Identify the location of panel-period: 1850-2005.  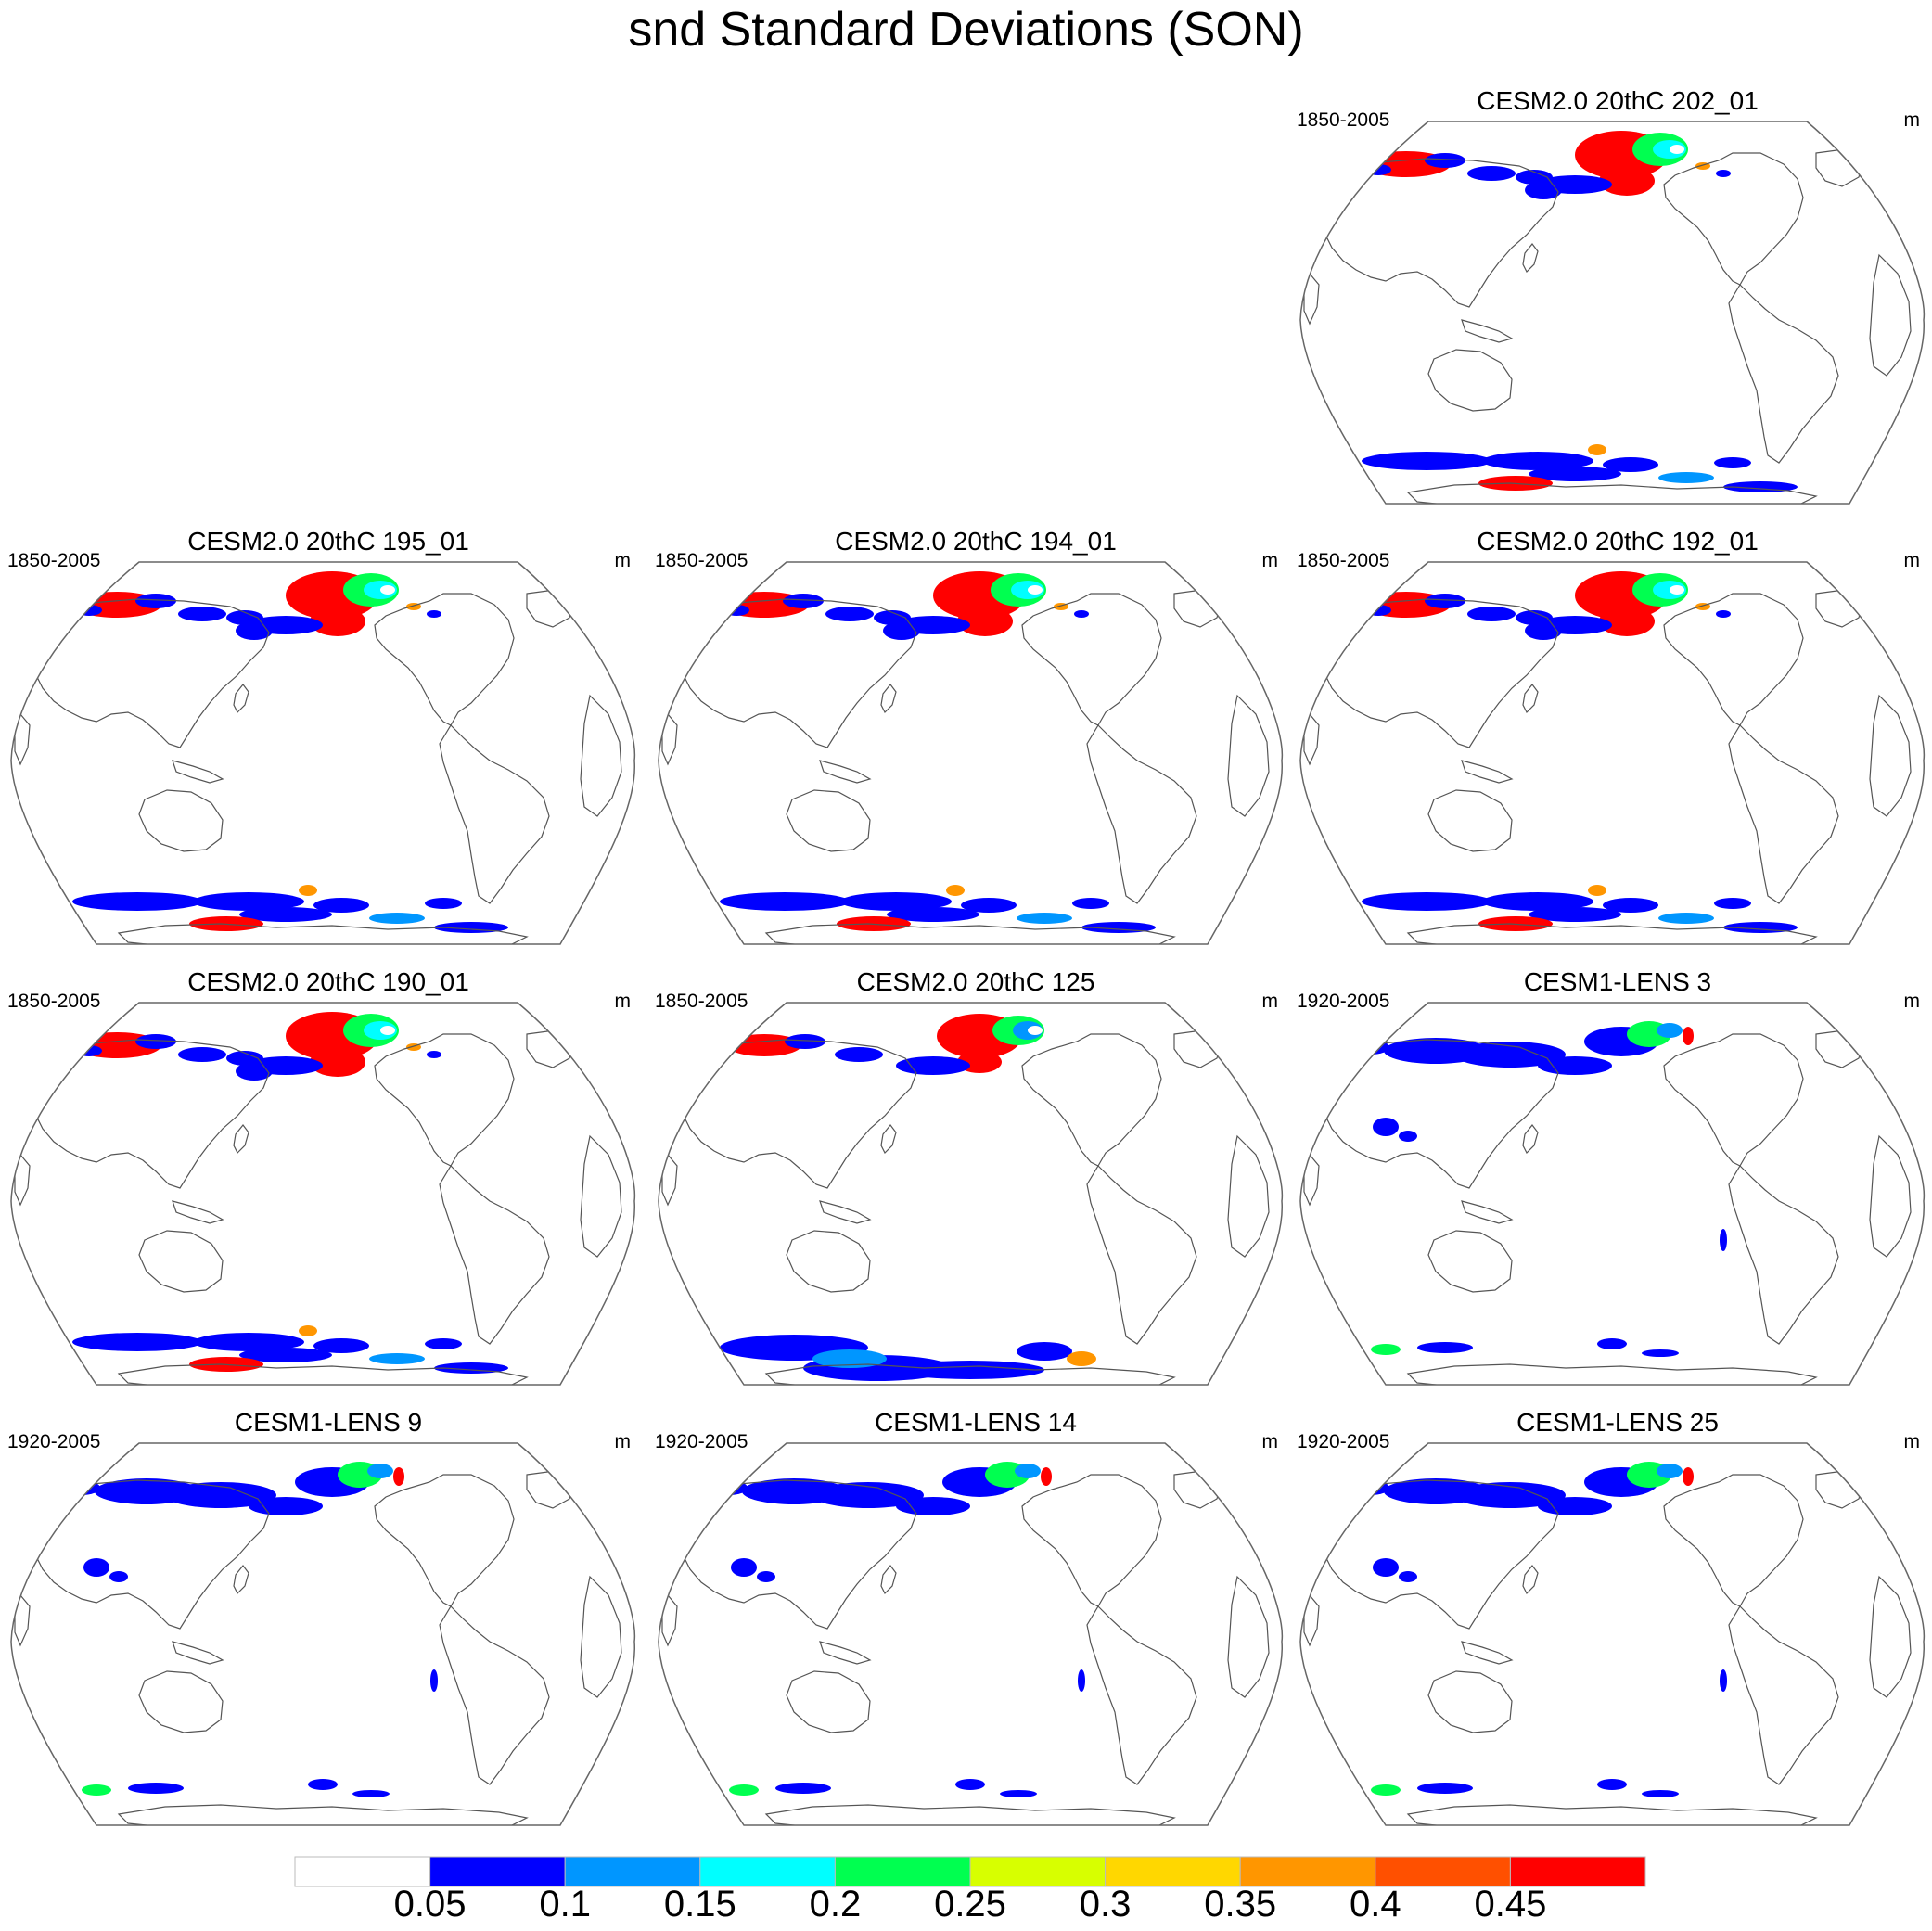
(701, 560).